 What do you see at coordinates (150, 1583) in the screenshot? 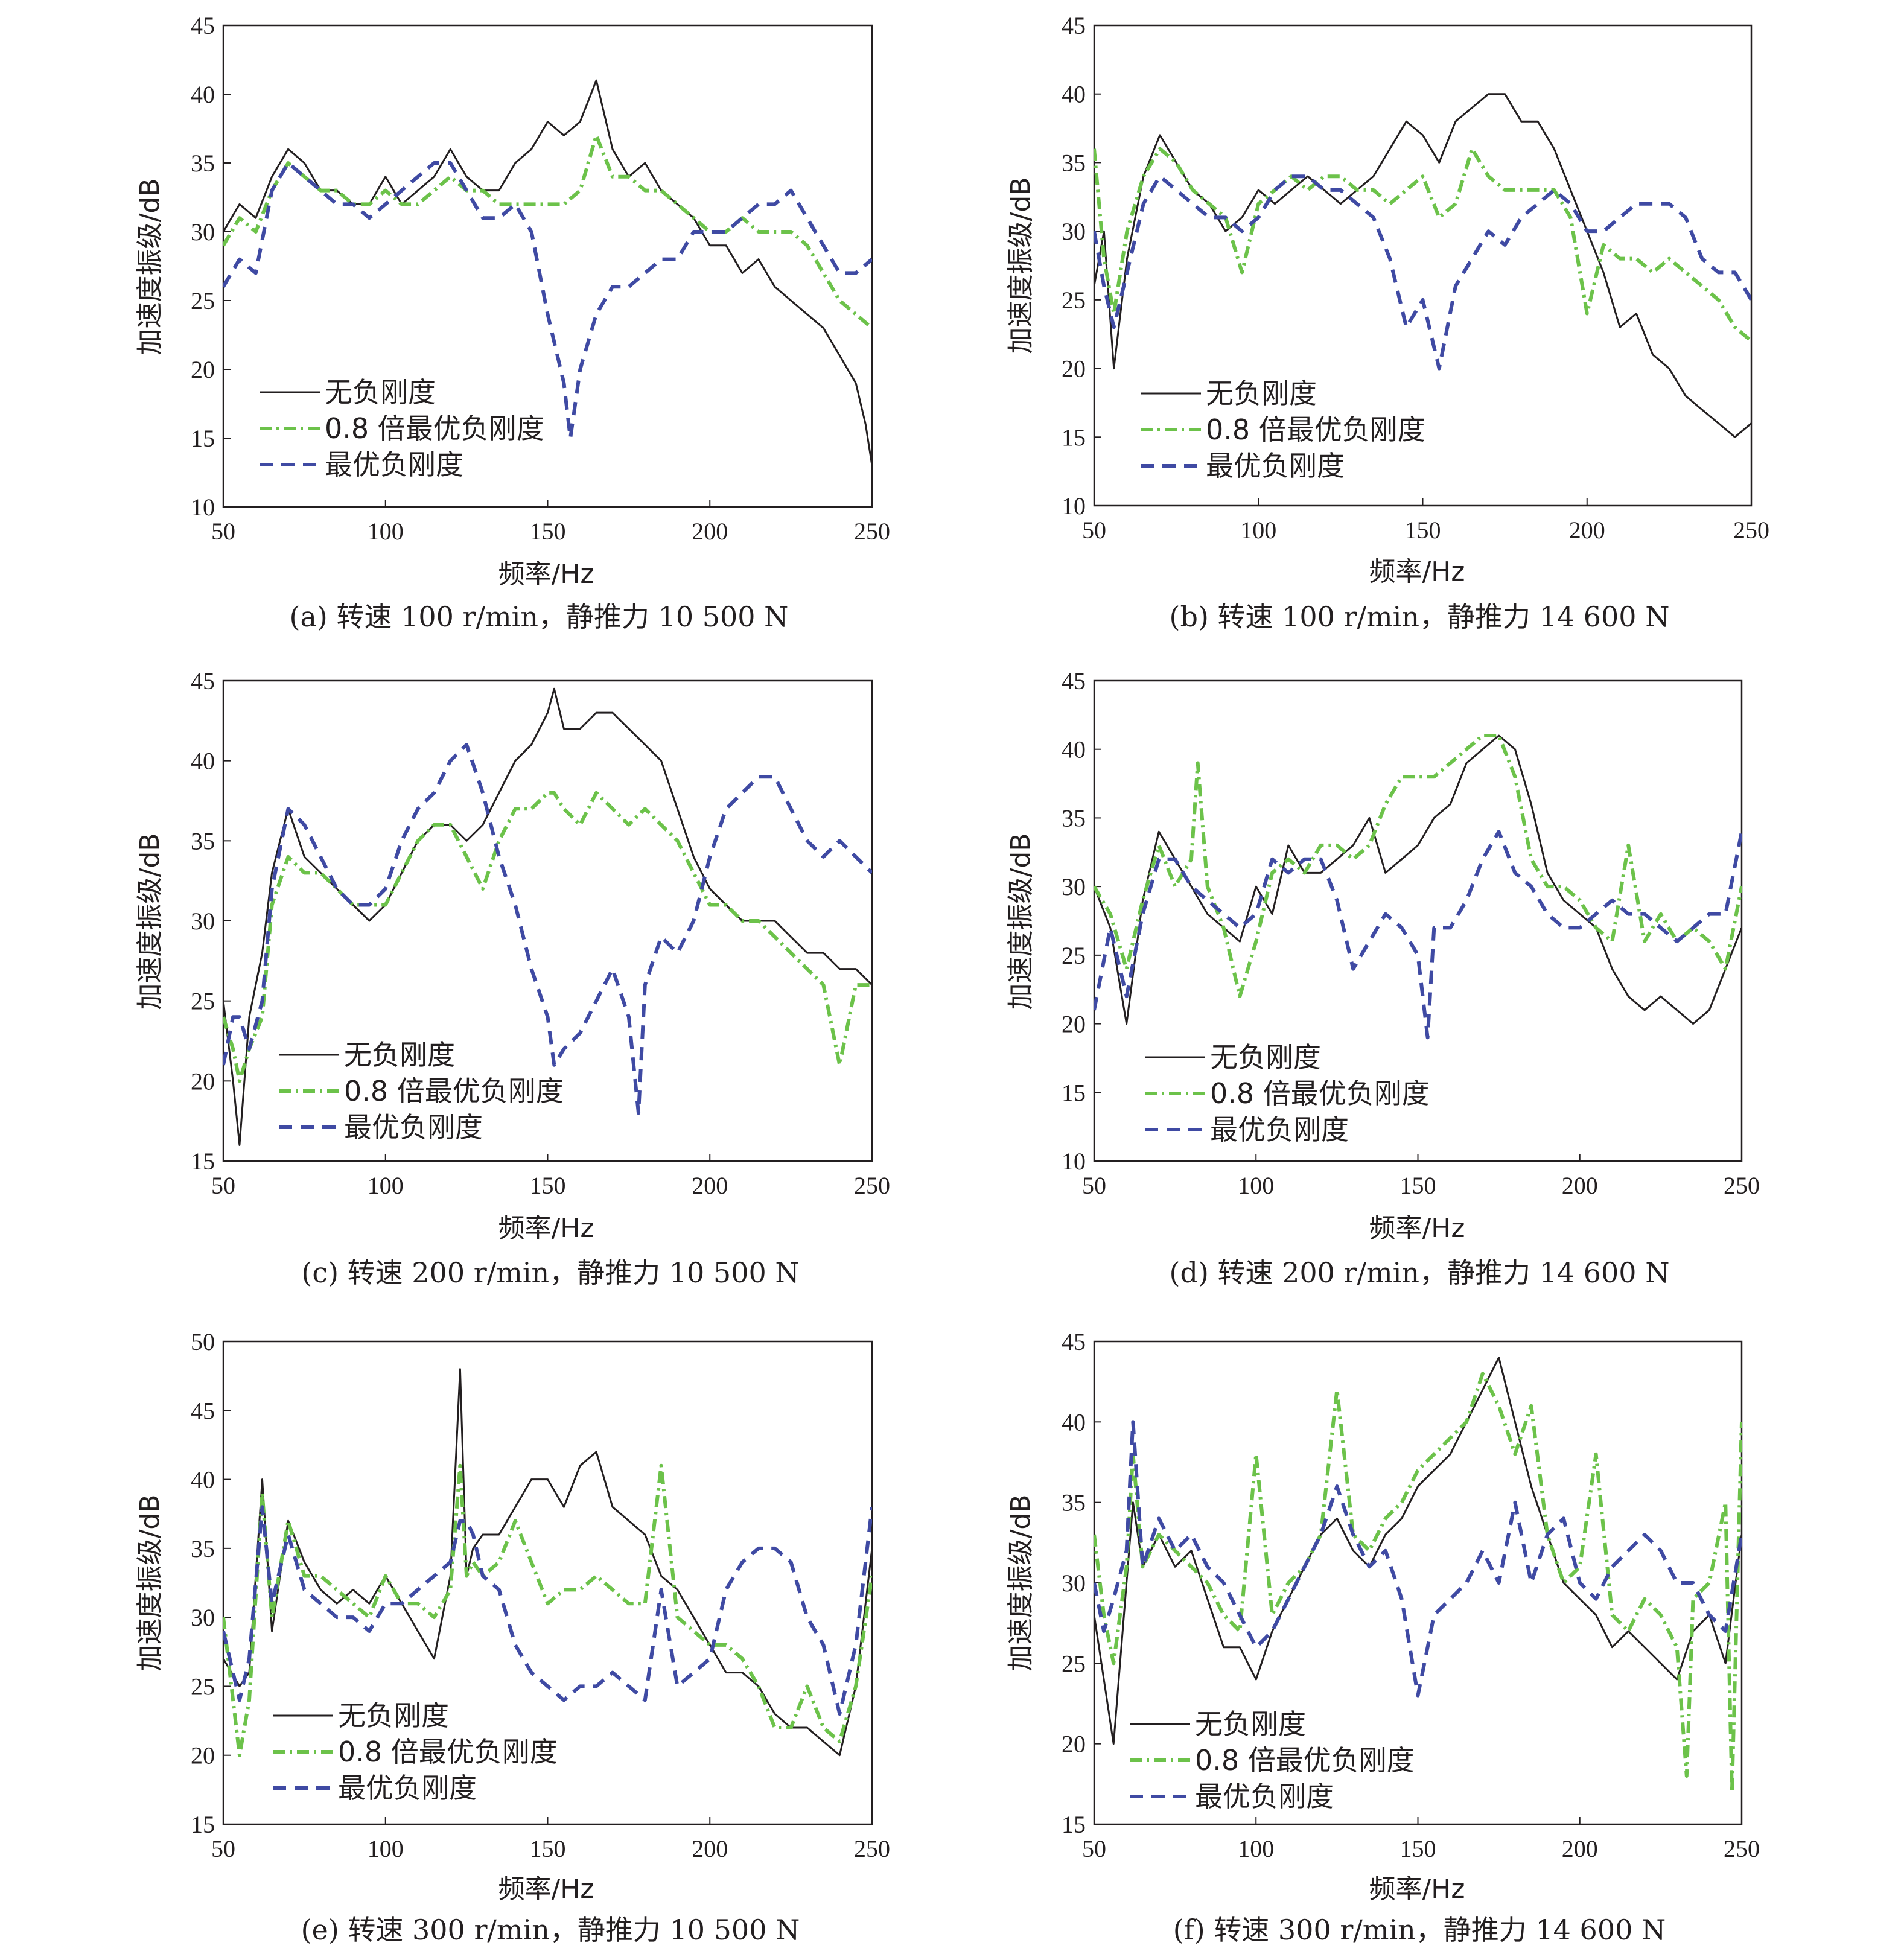
I see `chart-e-ylabel: 加速度振级/dB` at bounding box center [150, 1583].